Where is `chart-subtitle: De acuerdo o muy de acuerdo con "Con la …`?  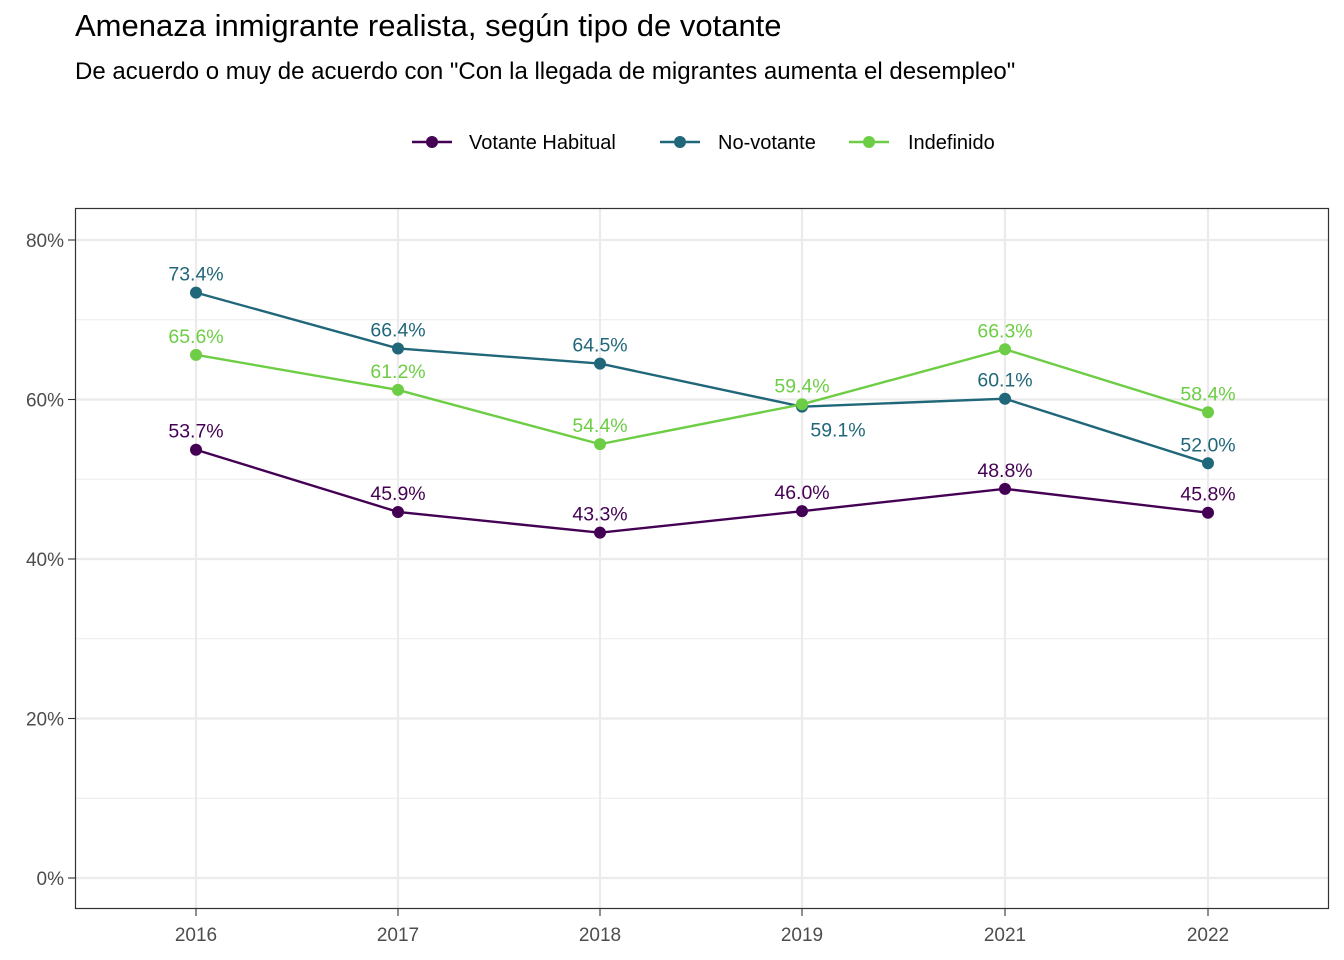 chart-subtitle: De acuerdo o muy de acuerdo con "Con la … is located at coordinates (545, 71).